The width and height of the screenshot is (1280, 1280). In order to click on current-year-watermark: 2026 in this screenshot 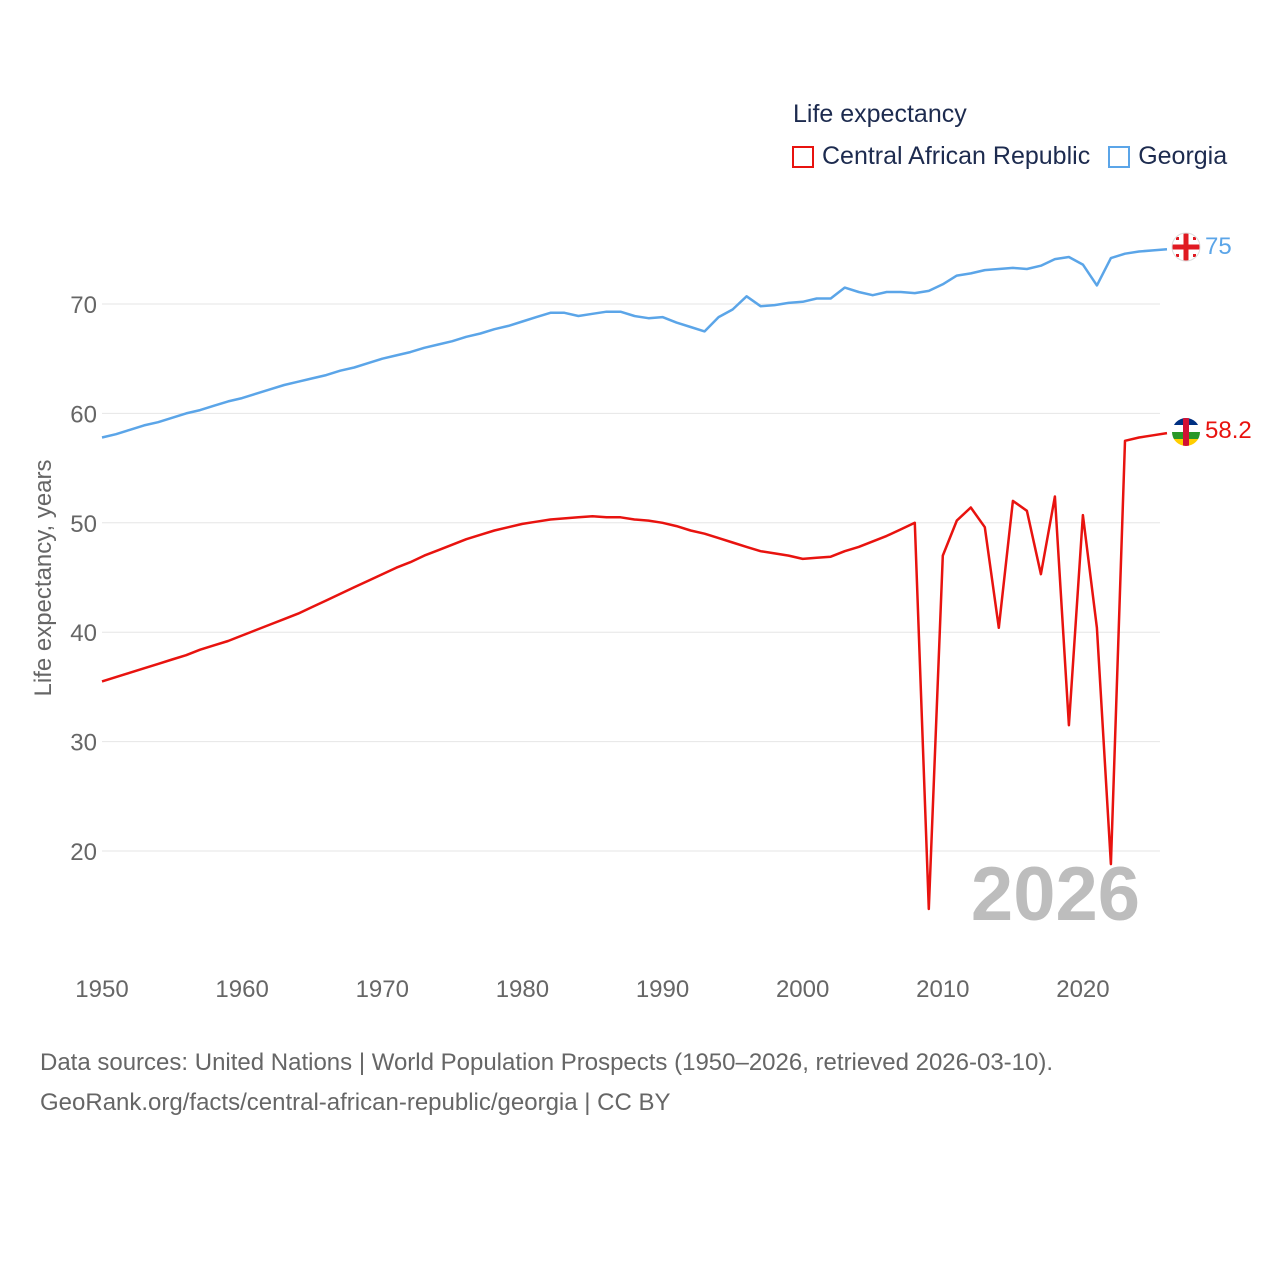, I will do `click(1055, 894)`.